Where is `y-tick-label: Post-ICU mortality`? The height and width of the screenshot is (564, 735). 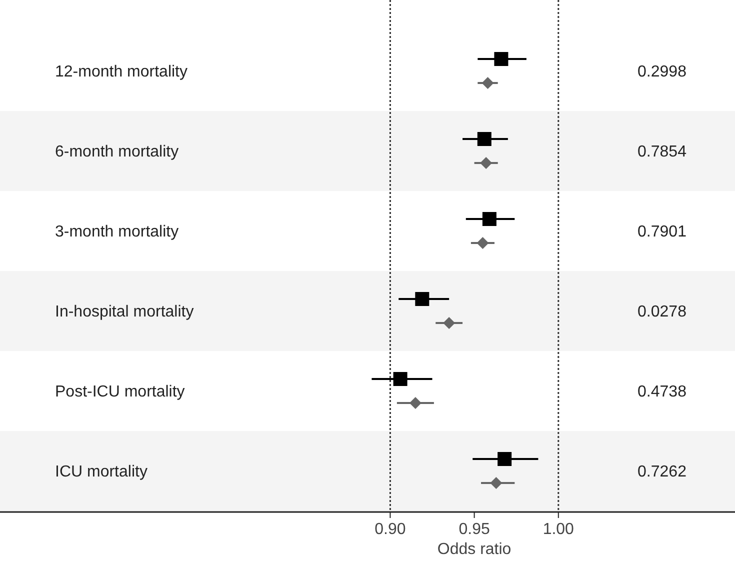 y-tick-label: Post-ICU mortality is located at coordinates (120, 392).